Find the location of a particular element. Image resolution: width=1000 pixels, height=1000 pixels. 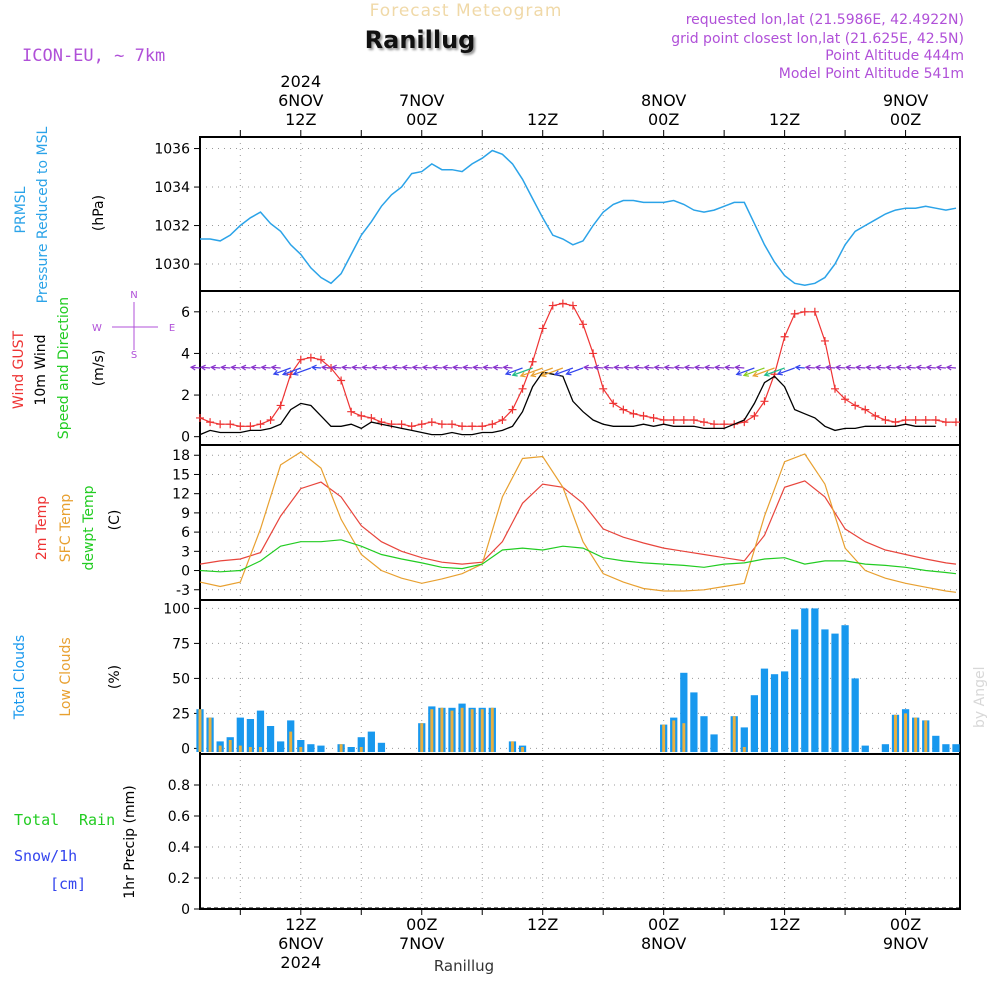

ytick-label: 9 is located at coordinates (185, 514).